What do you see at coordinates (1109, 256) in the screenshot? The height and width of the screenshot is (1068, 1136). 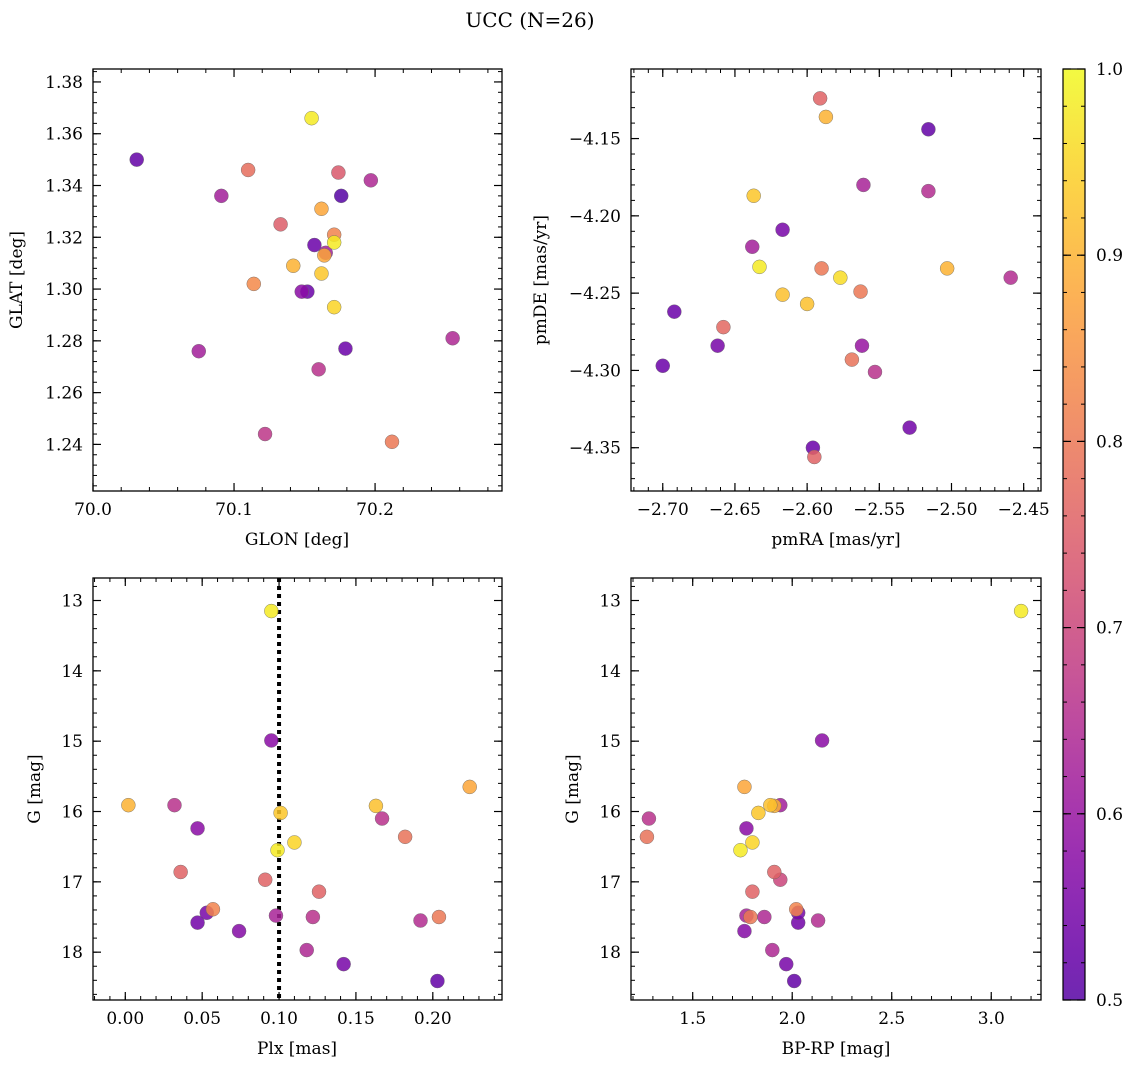 I see `colorbar-tick-label: 0.9` at bounding box center [1109, 256].